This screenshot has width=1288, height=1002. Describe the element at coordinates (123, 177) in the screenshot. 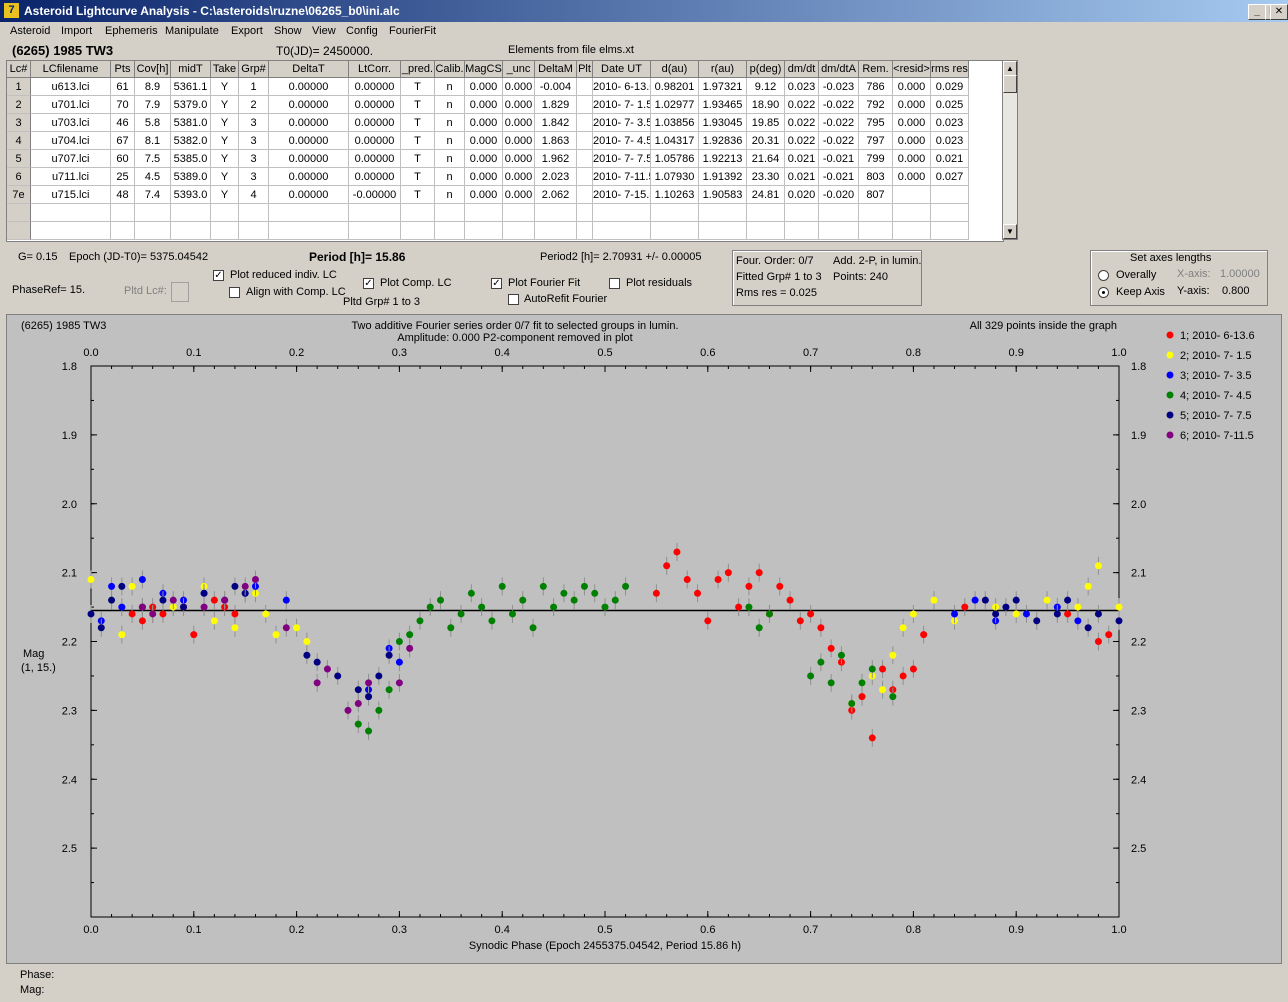

I see `table-cell: 25` at that location.